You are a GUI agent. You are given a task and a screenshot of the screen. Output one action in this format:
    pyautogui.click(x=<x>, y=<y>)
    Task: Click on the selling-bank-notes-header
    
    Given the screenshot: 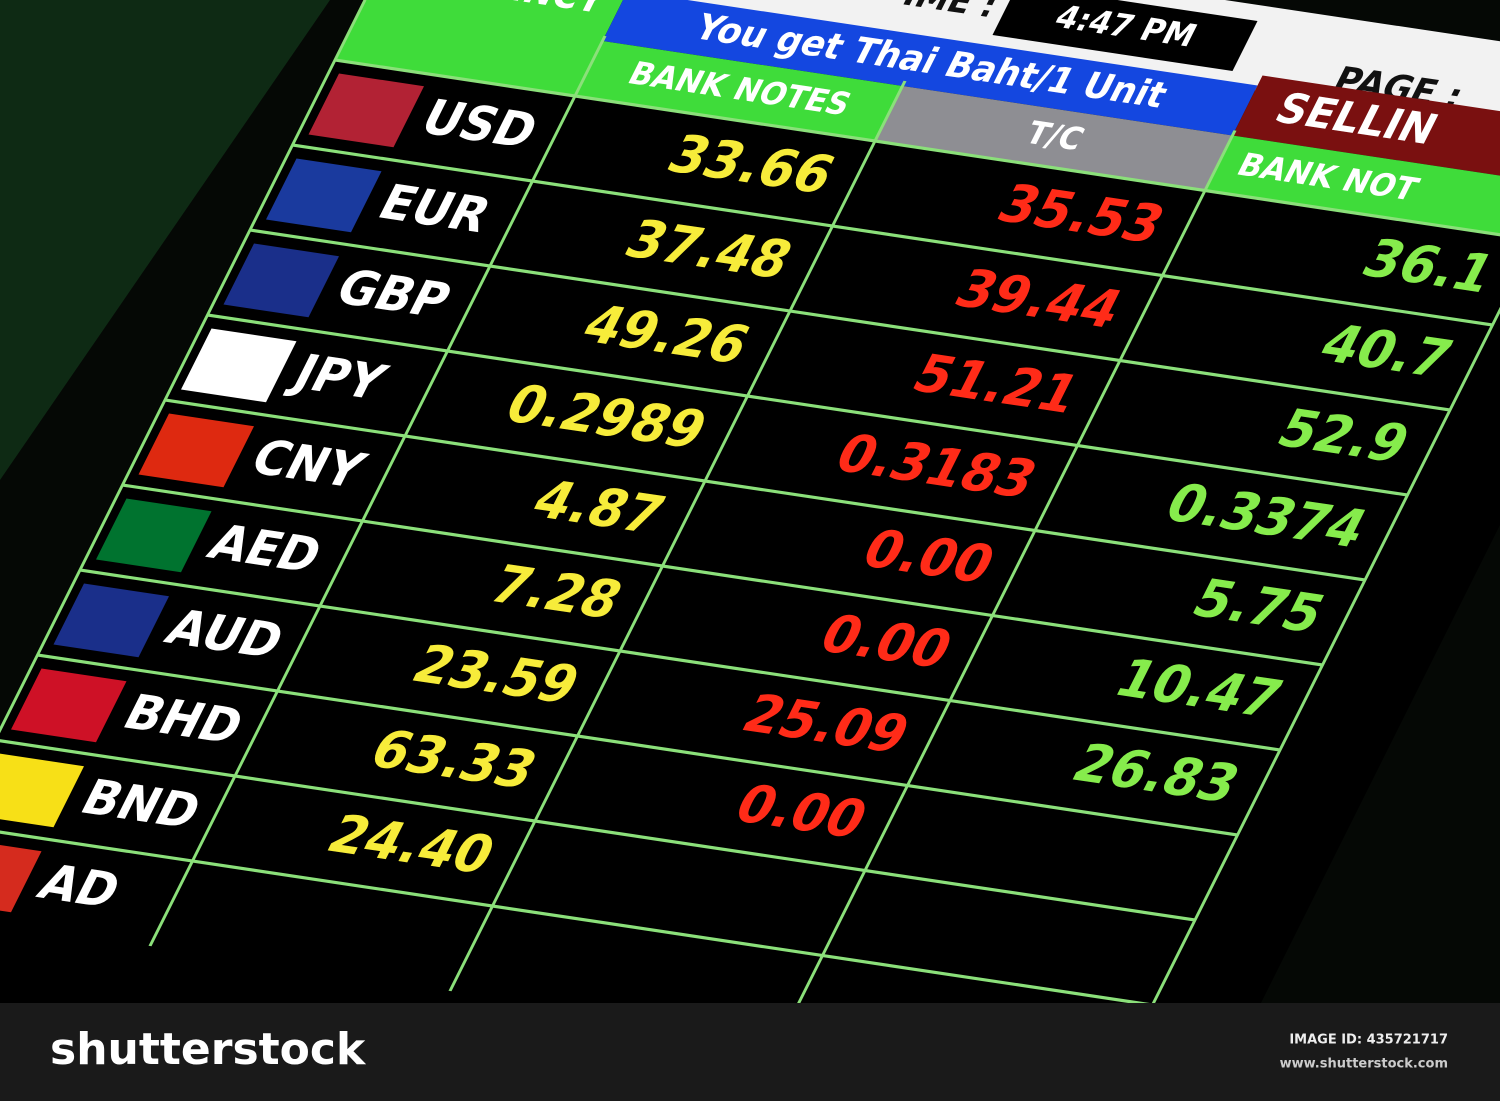 What is the action you would take?
    pyautogui.click(x=1352, y=188)
    